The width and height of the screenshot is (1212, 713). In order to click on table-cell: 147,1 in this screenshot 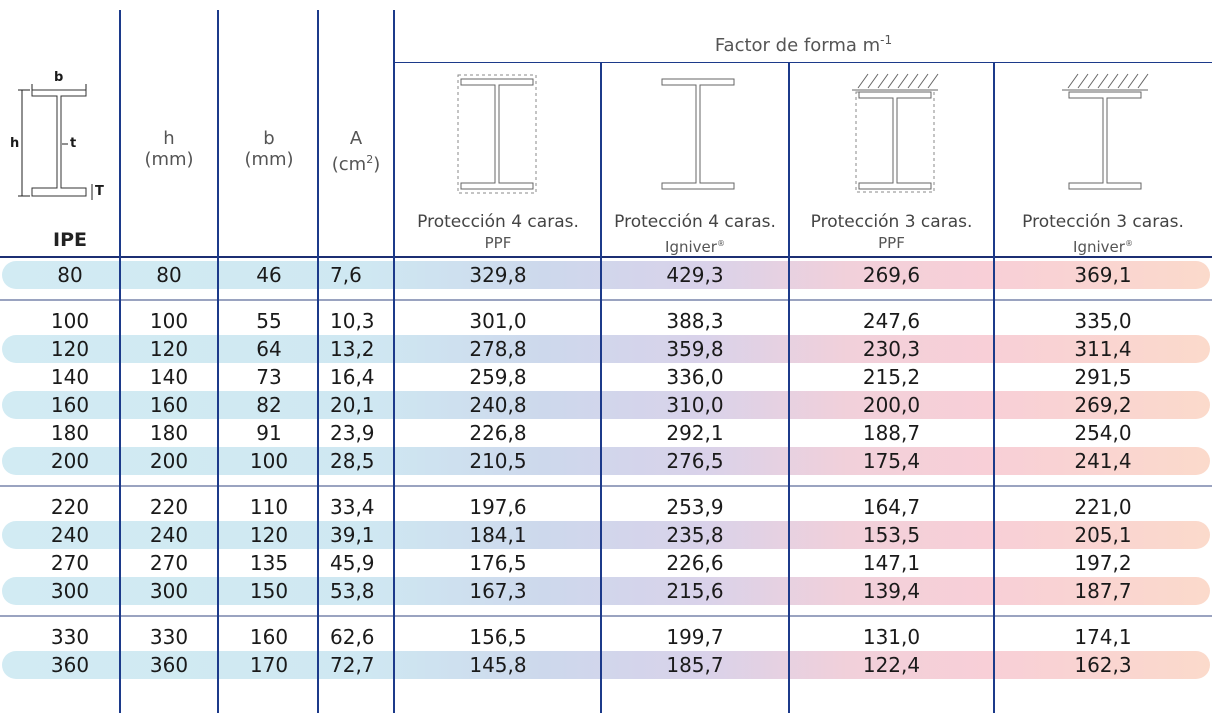, I will do `click(891, 563)`.